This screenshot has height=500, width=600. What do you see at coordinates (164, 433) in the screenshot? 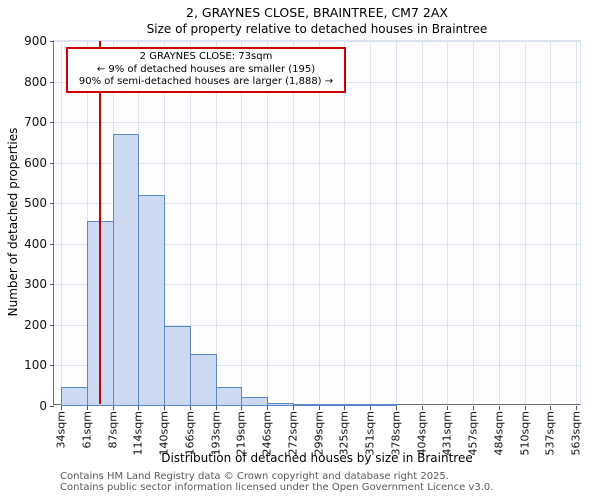
I see `x-tick-label: 140sqm` at bounding box center [164, 433].